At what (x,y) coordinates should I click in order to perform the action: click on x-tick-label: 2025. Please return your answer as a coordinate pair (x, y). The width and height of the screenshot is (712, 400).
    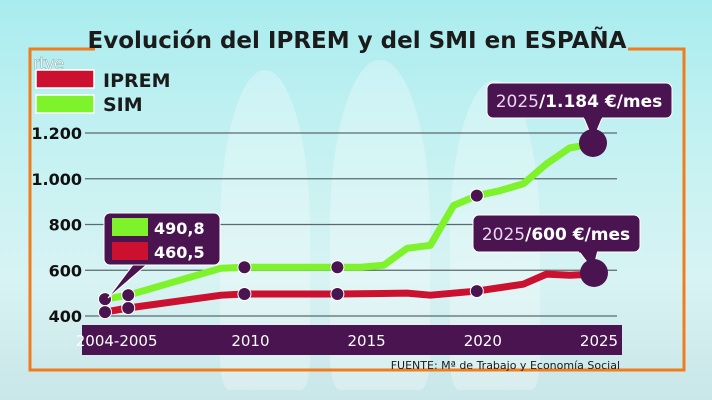
    Looking at the image, I should click on (599, 341).